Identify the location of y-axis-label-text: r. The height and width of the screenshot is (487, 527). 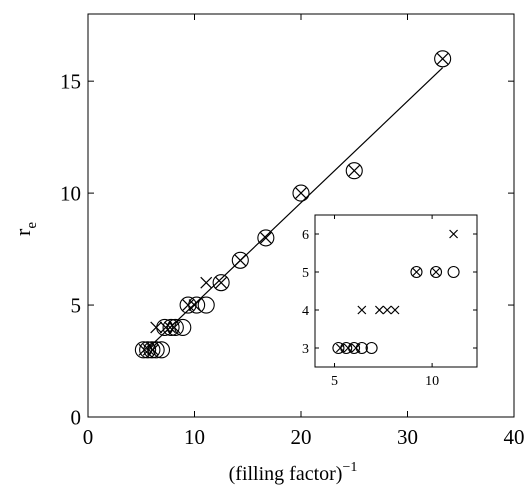
(22, 232).